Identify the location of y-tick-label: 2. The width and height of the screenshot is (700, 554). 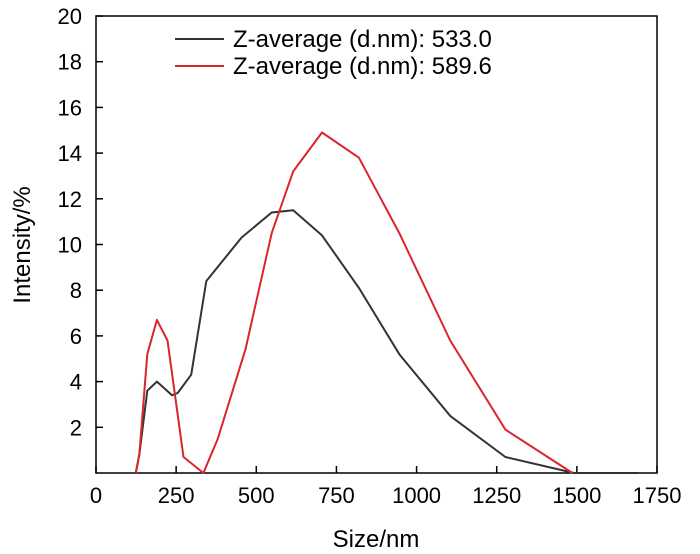
(76, 427).